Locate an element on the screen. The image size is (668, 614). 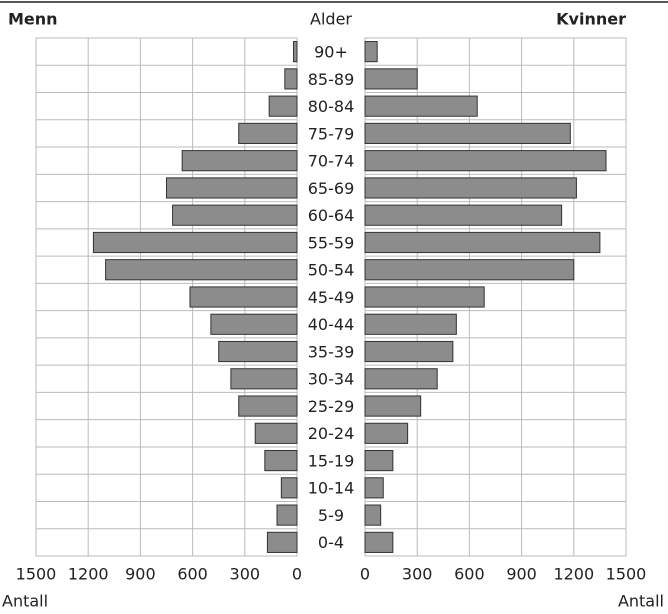
left-title: Menn is located at coordinates (33, 19).